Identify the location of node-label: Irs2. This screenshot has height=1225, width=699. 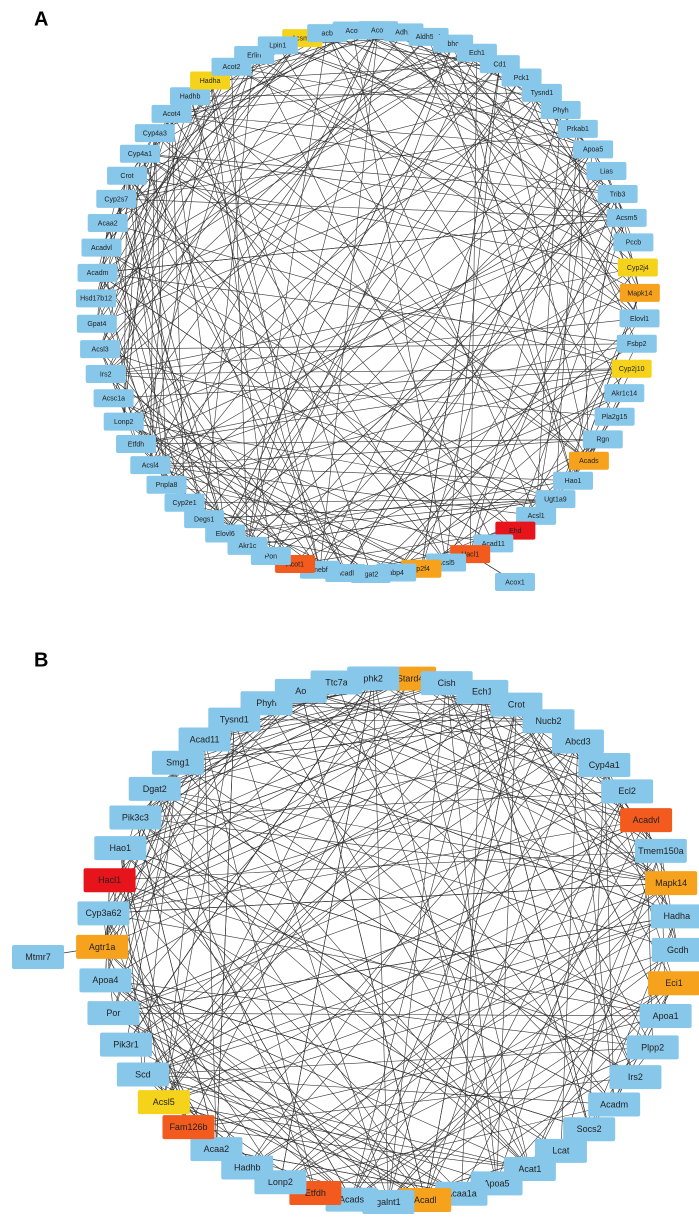
(106, 374).